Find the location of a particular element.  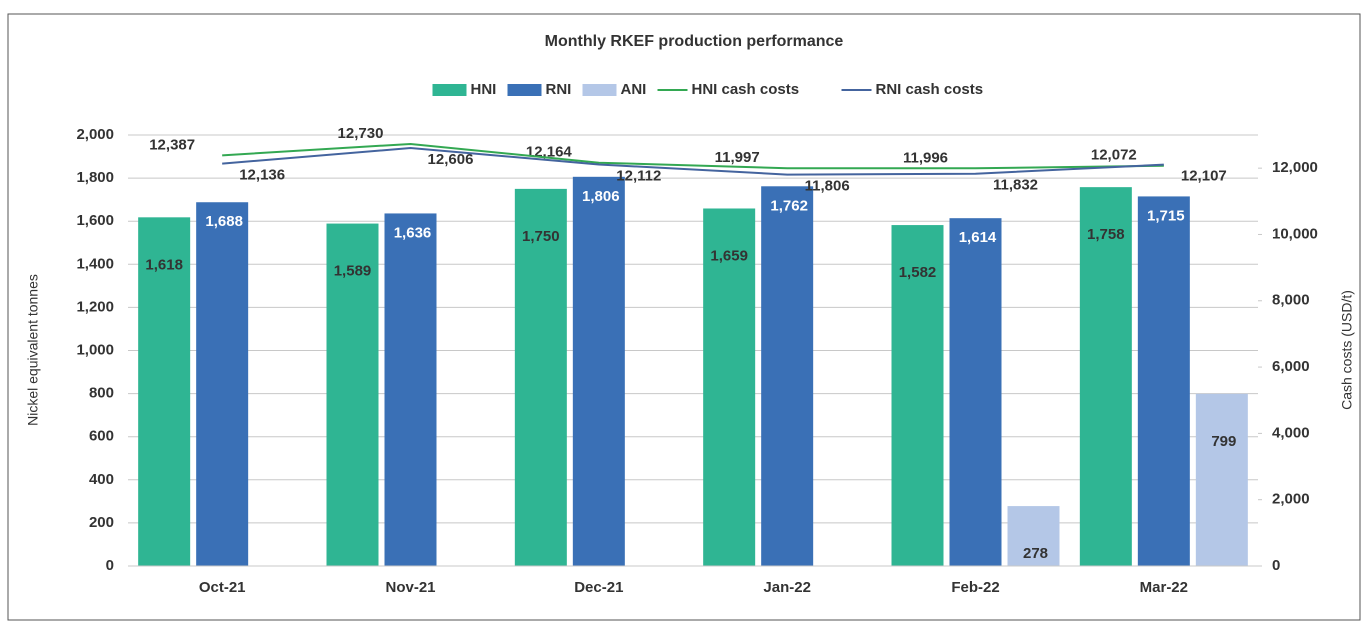

line-value-label: 11,996 is located at coordinates (925, 157).